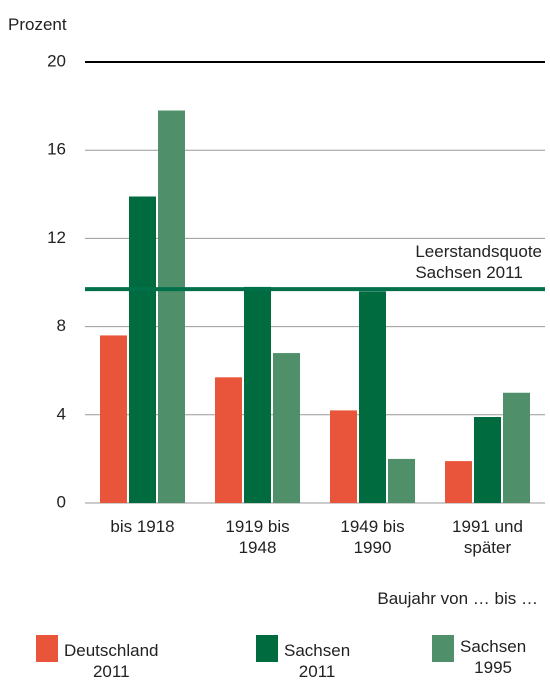  I want to click on x-tick-label: 1991 und später, so click(487, 537).